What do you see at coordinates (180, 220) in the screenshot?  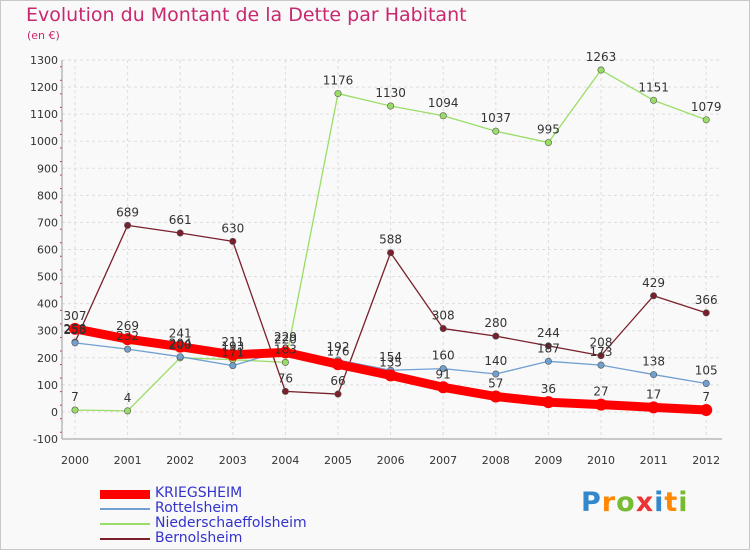 I see `data-label: 661` at bounding box center [180, 220].